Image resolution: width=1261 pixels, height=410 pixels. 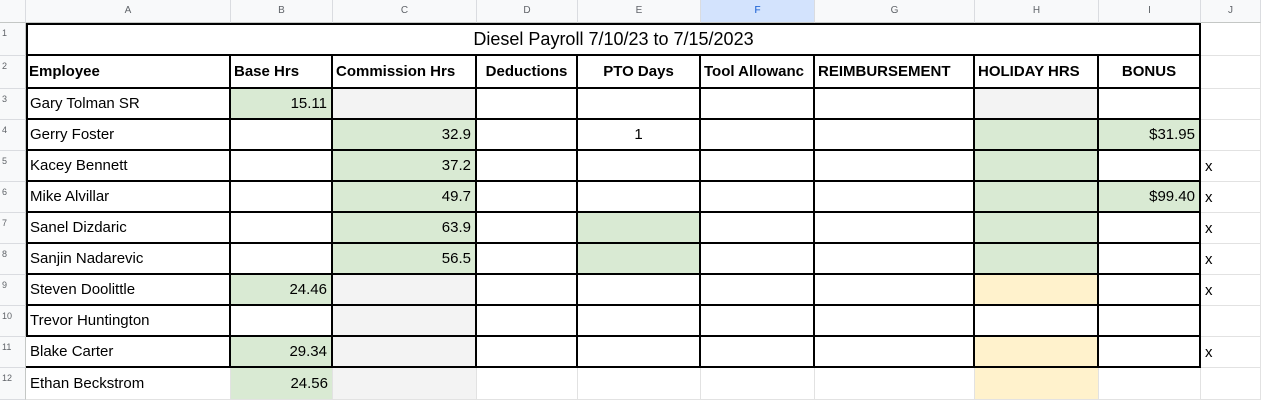 I want to click on column-header-f: F, so click(x=758, y=11).